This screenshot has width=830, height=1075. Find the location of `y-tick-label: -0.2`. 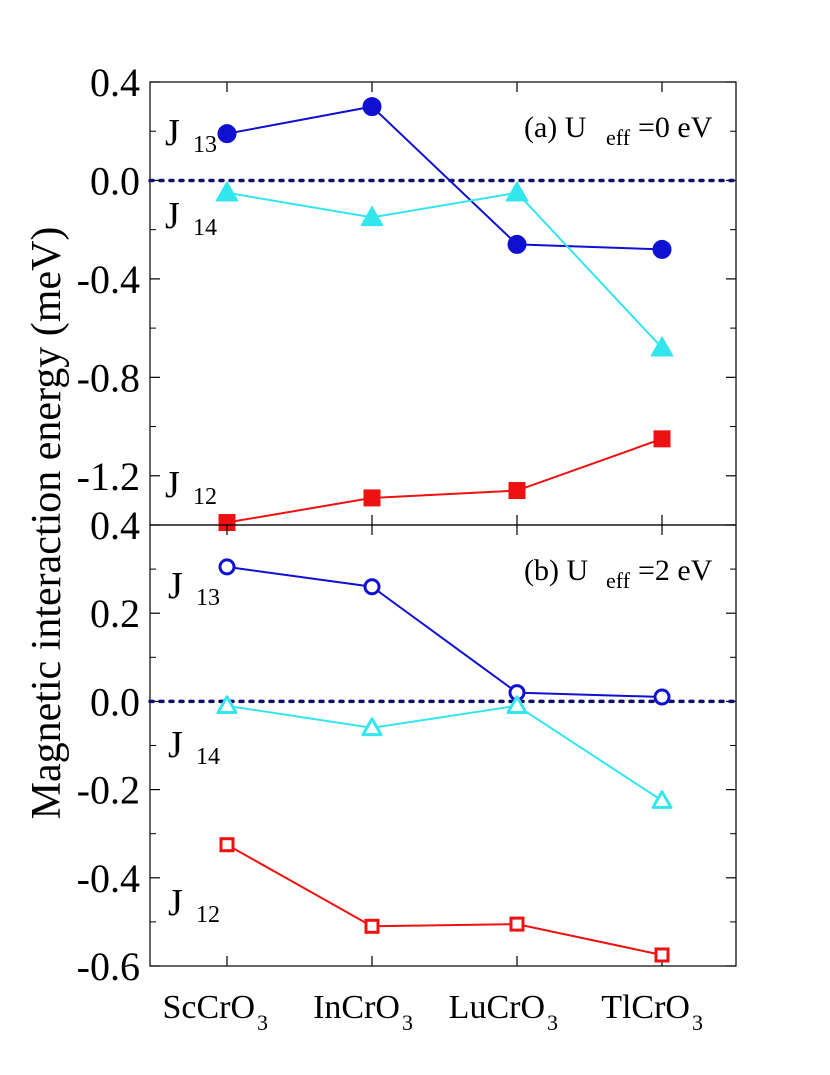

y-tick-label: -0.2 is located at coordinates (108, 790).